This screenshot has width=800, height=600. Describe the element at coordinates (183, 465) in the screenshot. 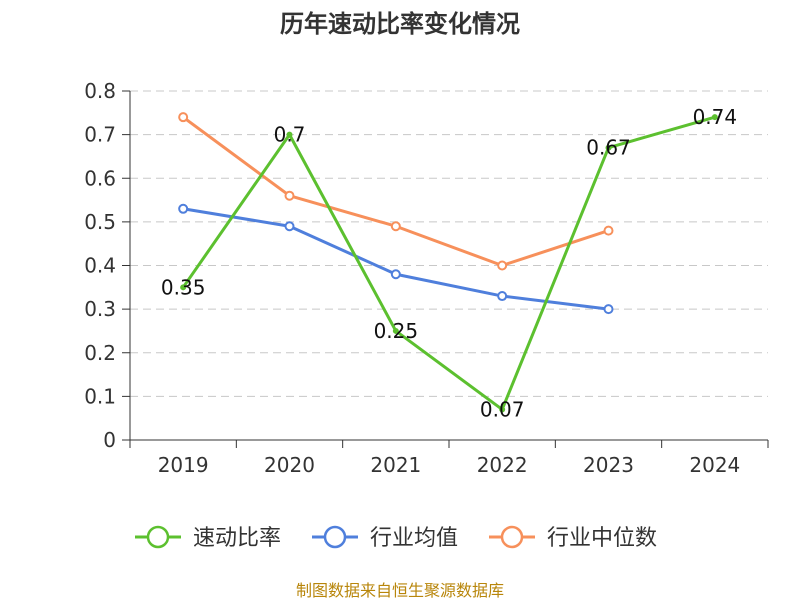

I see `x-tick-label: 2019` at that location.